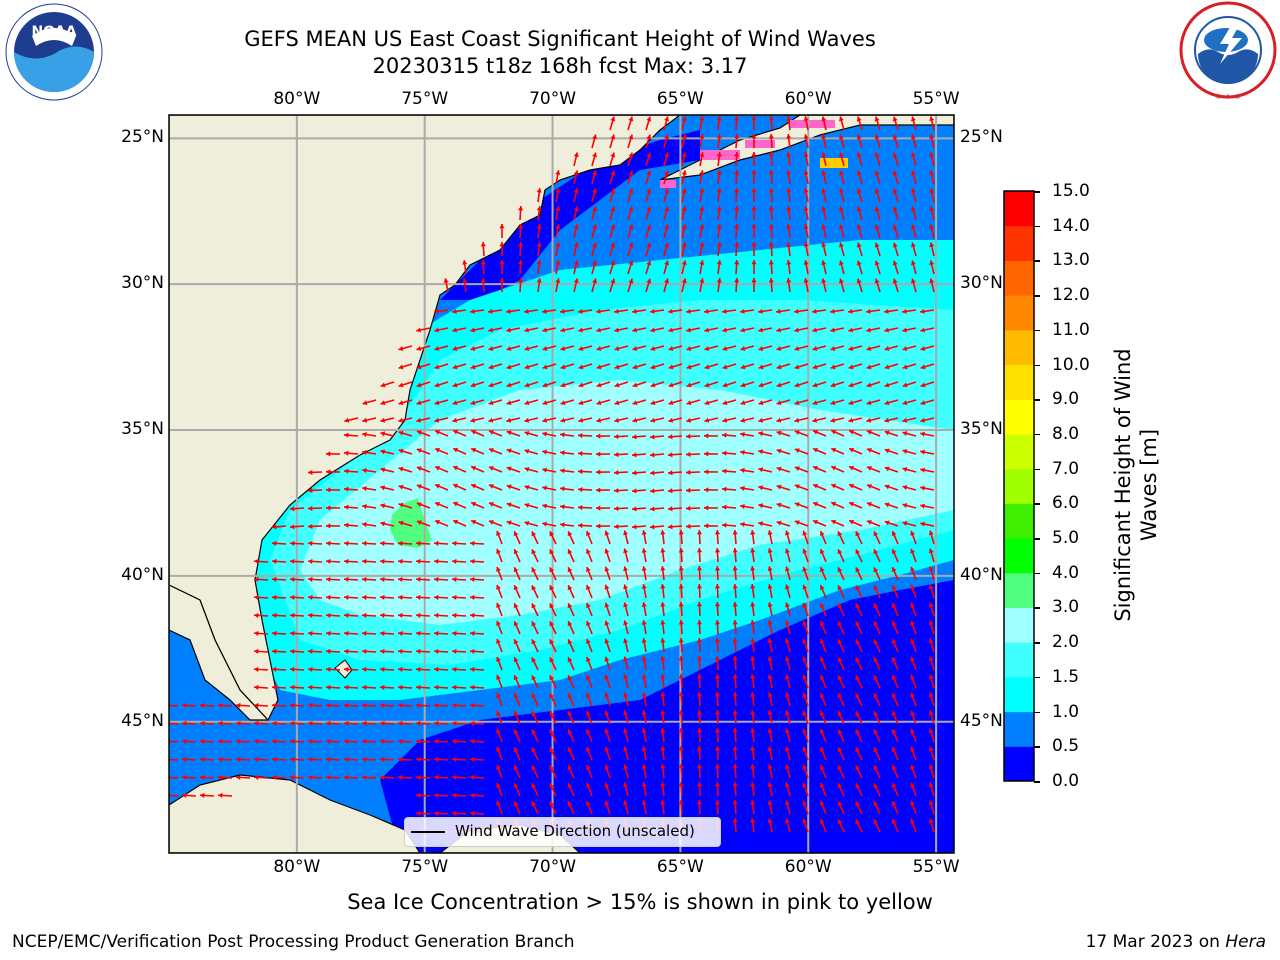  What do you see at coordinates (1019, 382) in the screenshot?
I see `colorbar-segment` at bounding box center [1019, 382].